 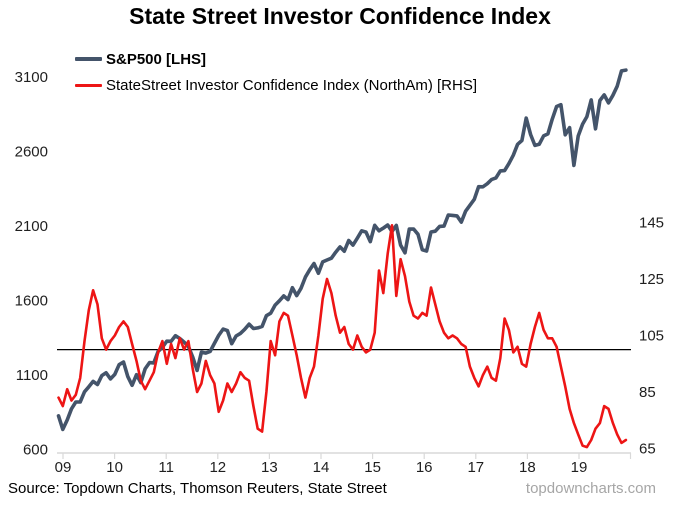 What do you see at coordinates (475, 467) in the screenshot?
I see `x-axis-tick-label: 17` at bounding box center [475, 467].